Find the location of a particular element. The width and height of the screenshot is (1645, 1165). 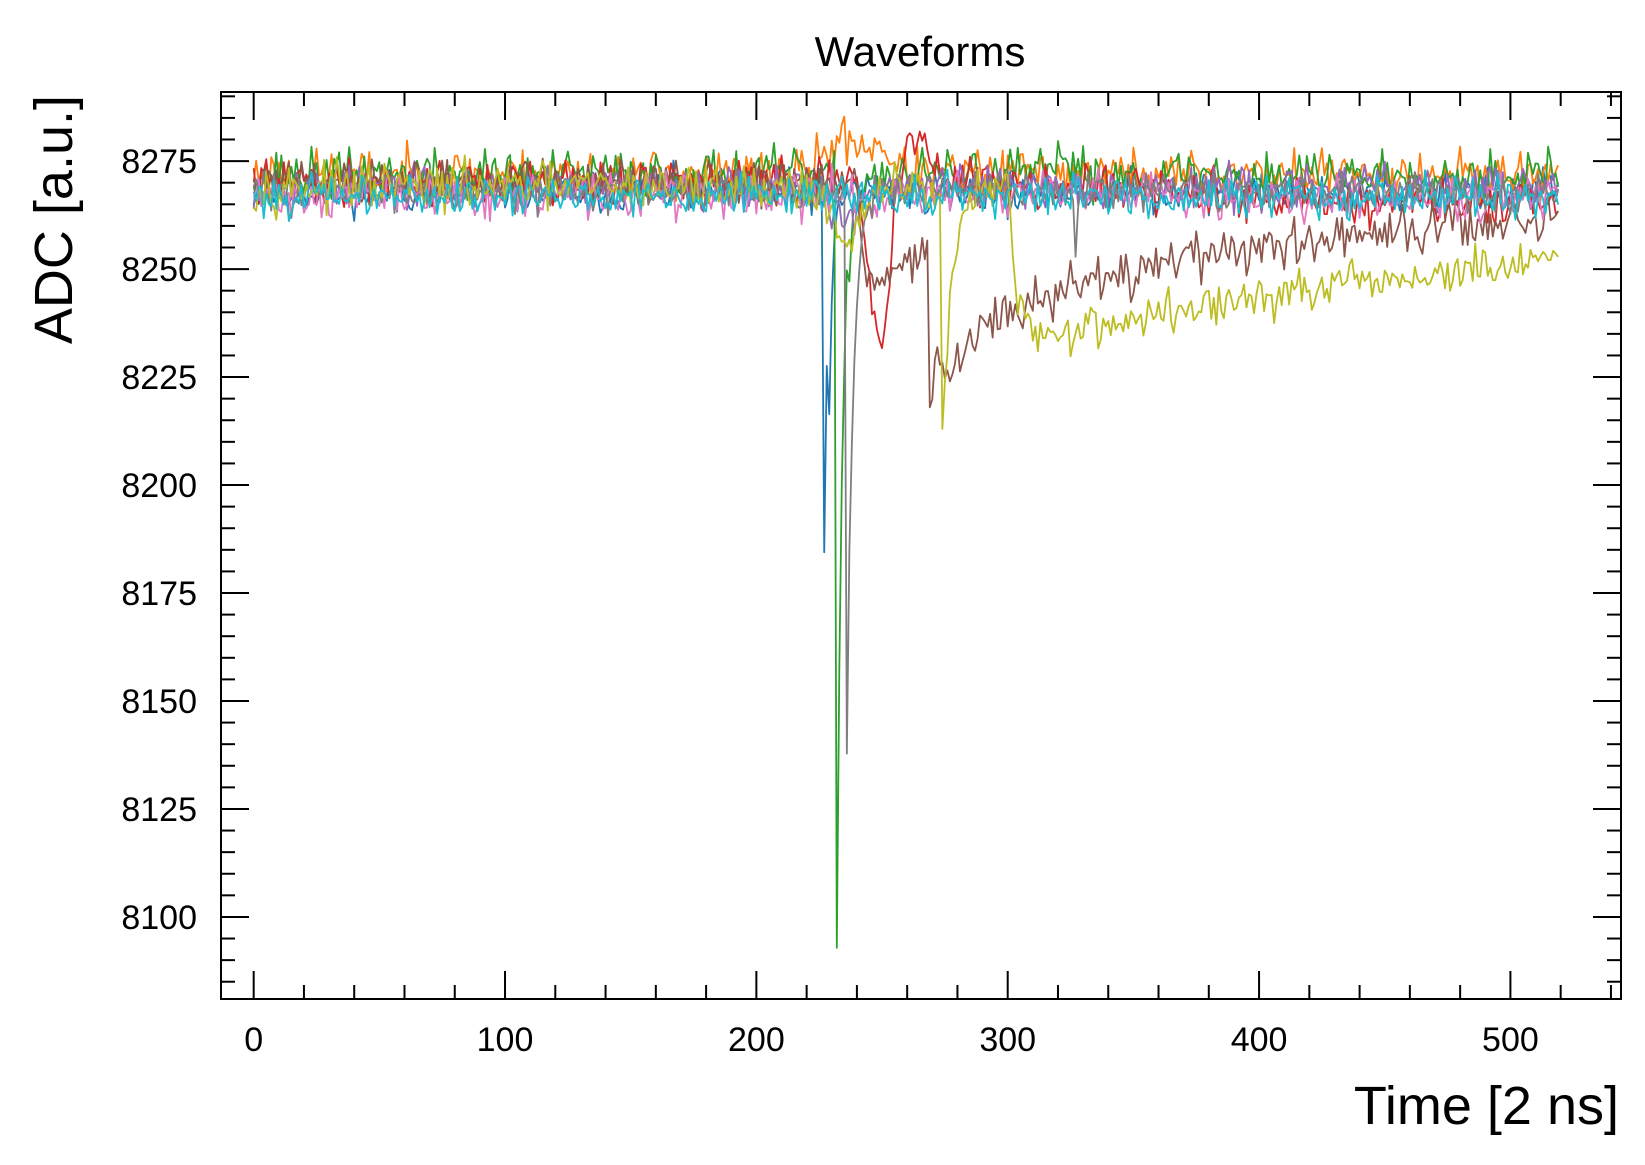

x-tick-label: 0 is located at coordinates (253, 1040).